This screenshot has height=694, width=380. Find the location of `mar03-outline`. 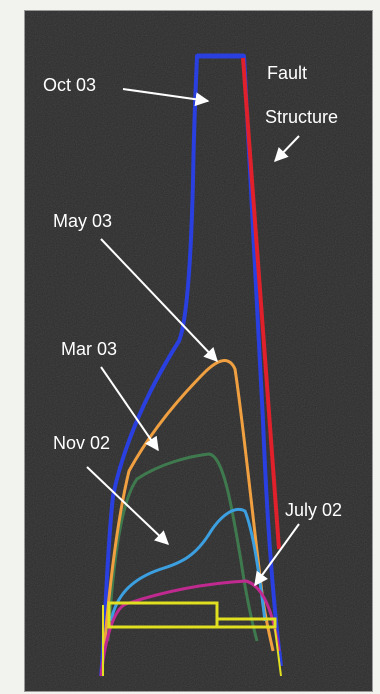

mar03-outline is located at coordinates (182, 547).